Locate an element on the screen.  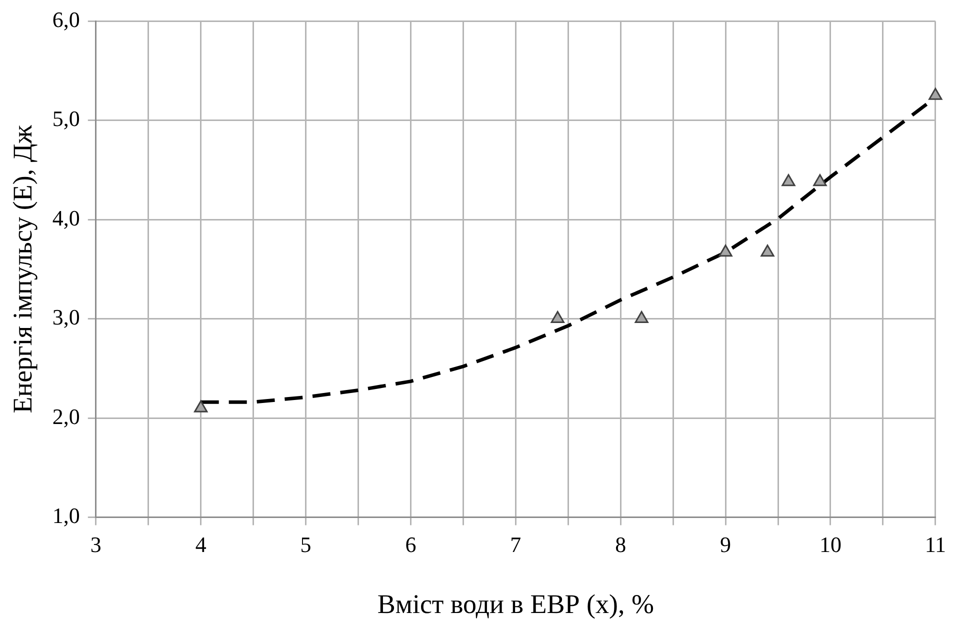
y-tick-label: 2,0 is located at coordinates (66, 416).